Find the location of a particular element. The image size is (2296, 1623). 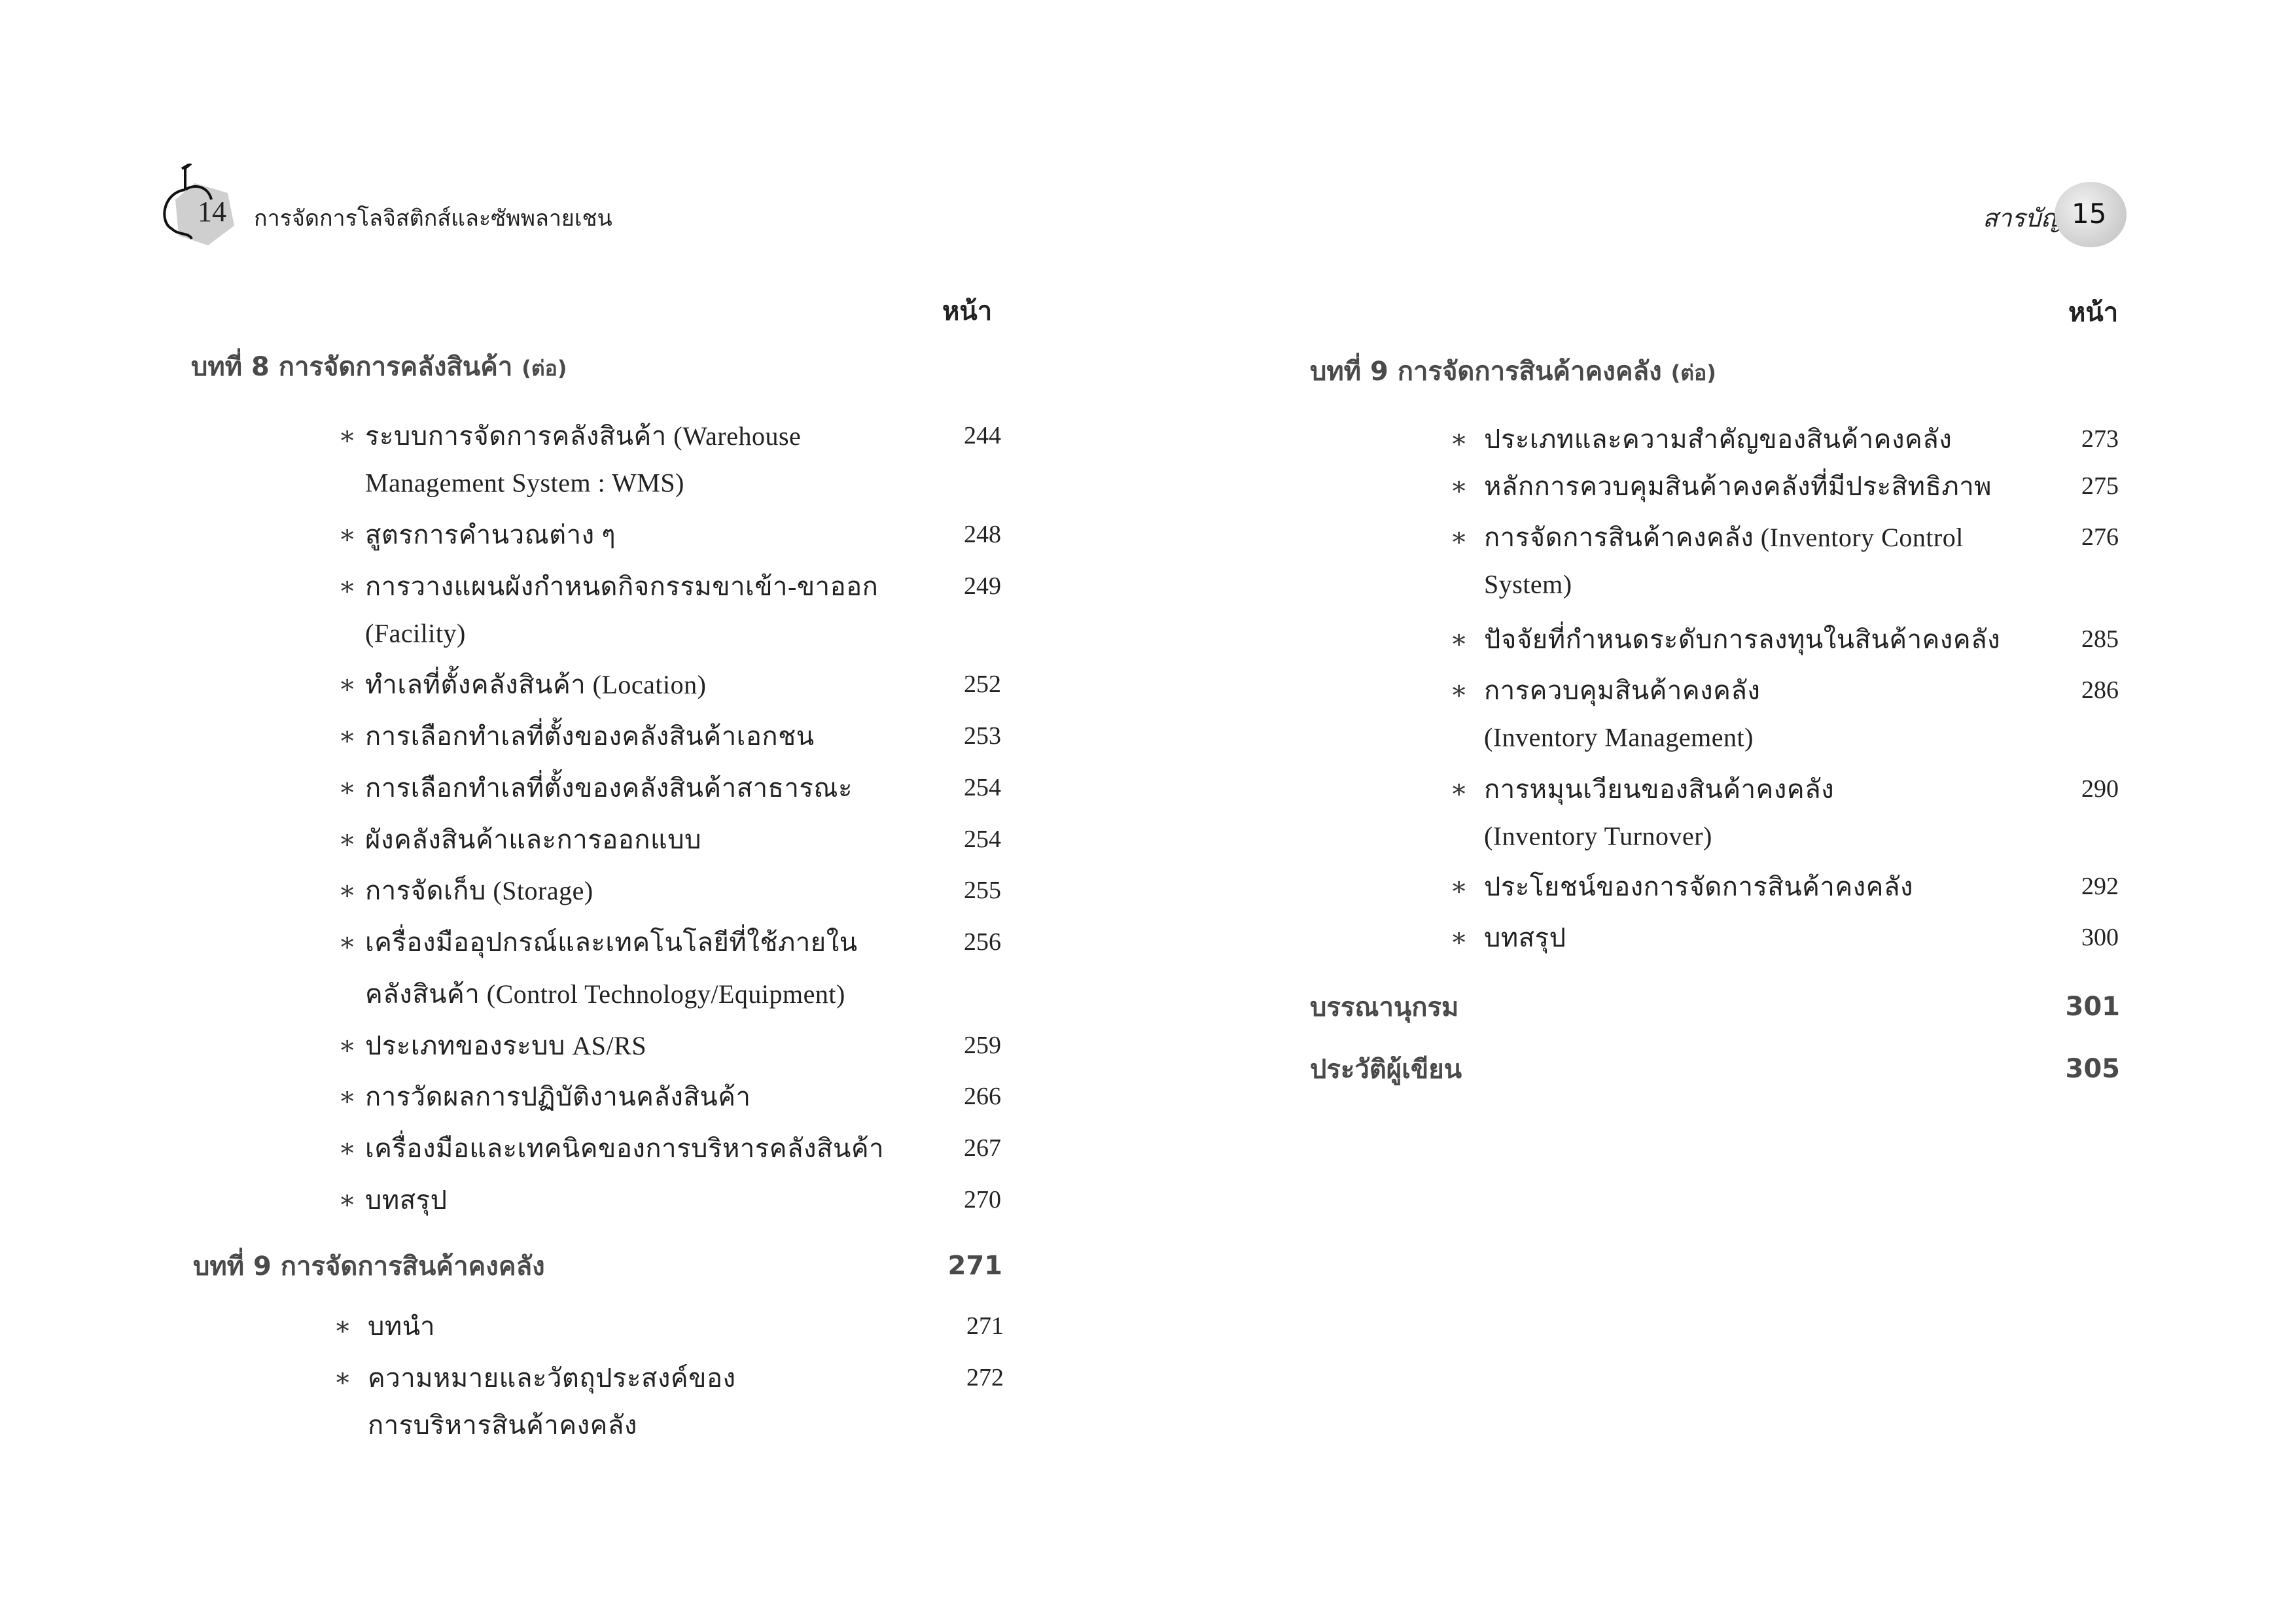

toc-entry-text: สูตรการคำนวณต่าง ๆ is located at coordinates (491, 535).